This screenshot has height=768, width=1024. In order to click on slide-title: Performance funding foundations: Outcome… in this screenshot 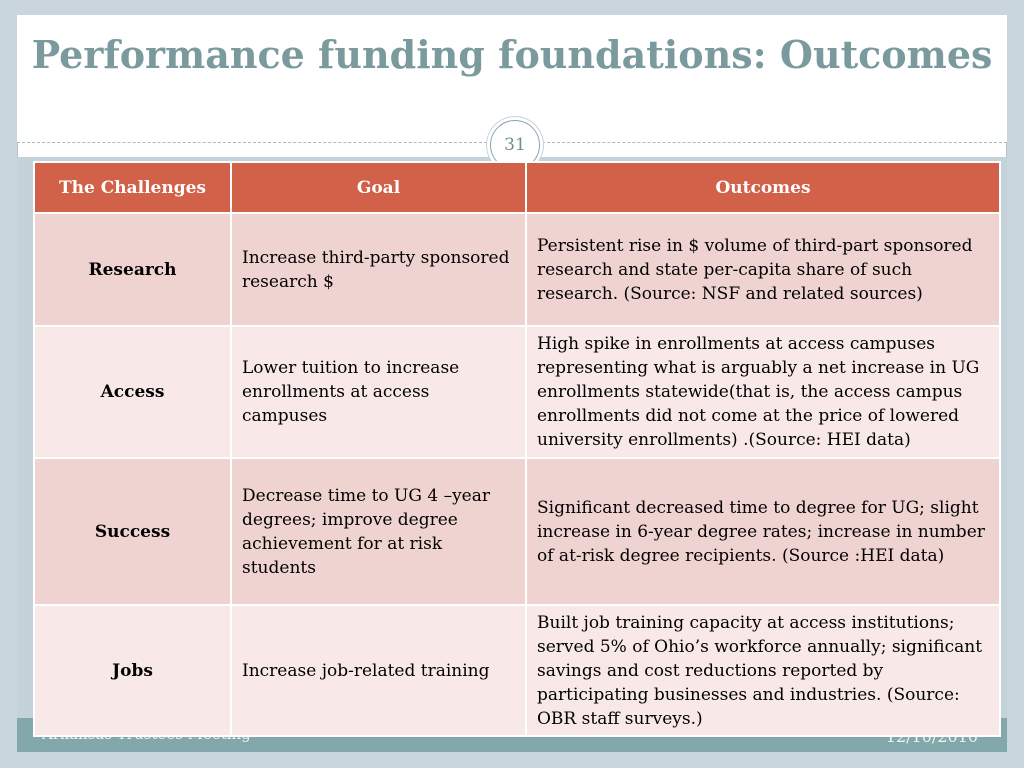, I will do `click(512, 54)`.